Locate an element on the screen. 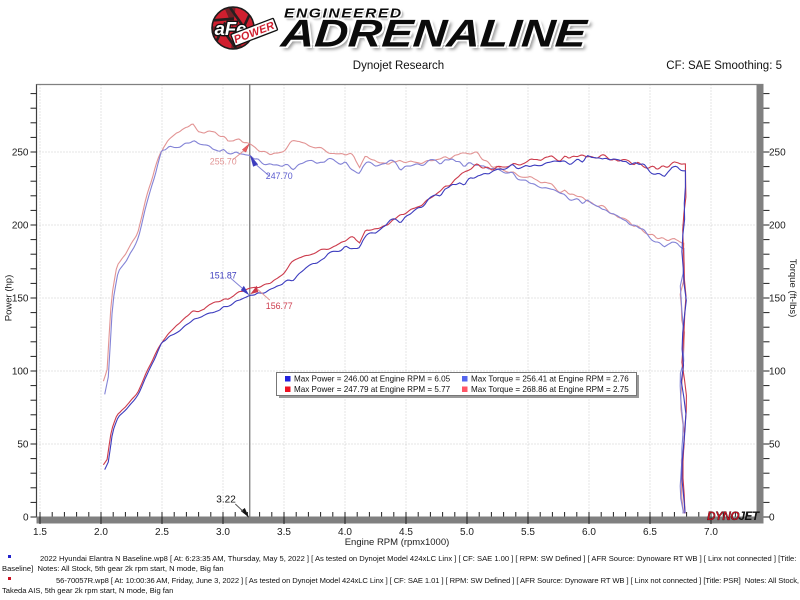  svg-text: JET is located at coordinates (750, 516).